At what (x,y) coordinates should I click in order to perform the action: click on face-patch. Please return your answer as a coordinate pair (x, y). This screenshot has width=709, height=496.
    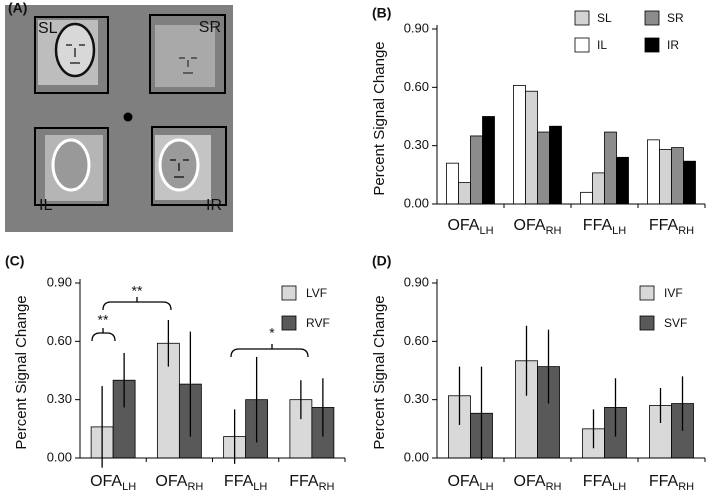
    Looking at the image, I should click on (185, 56).